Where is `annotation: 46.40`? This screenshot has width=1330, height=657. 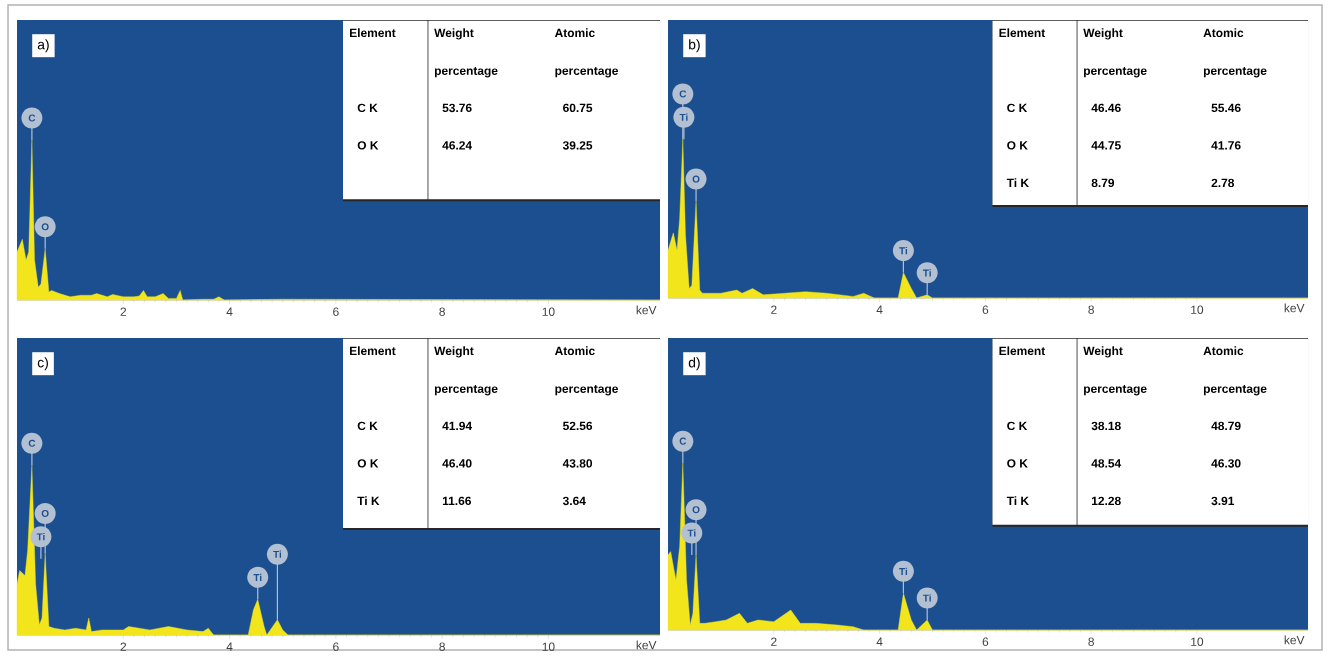
annotation: 46.40 is located at coordinates (457, 463).